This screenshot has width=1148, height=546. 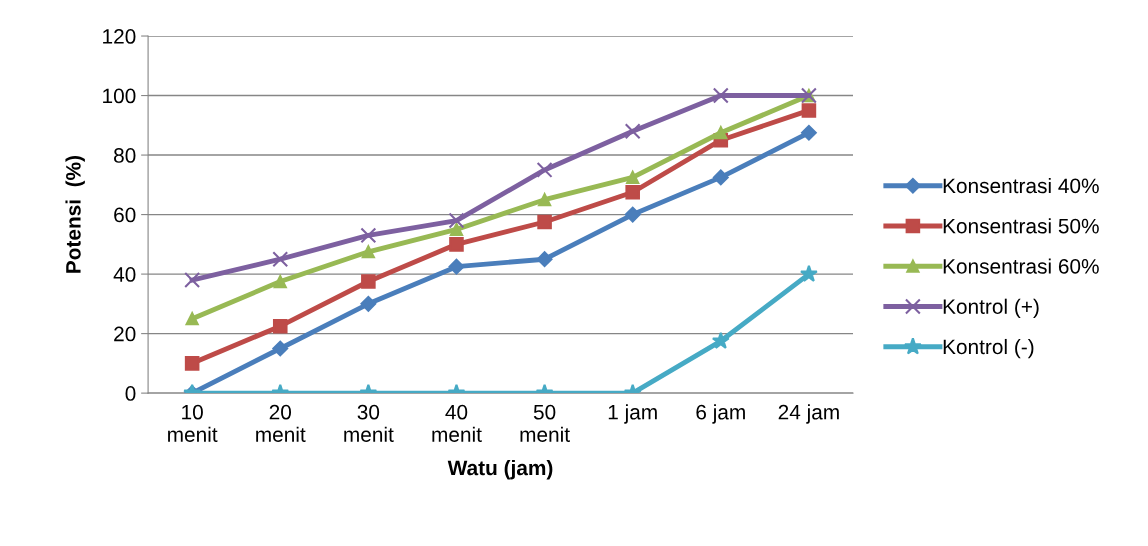 I want to click on y-tick-label: 20, so click(x=125, y=334).